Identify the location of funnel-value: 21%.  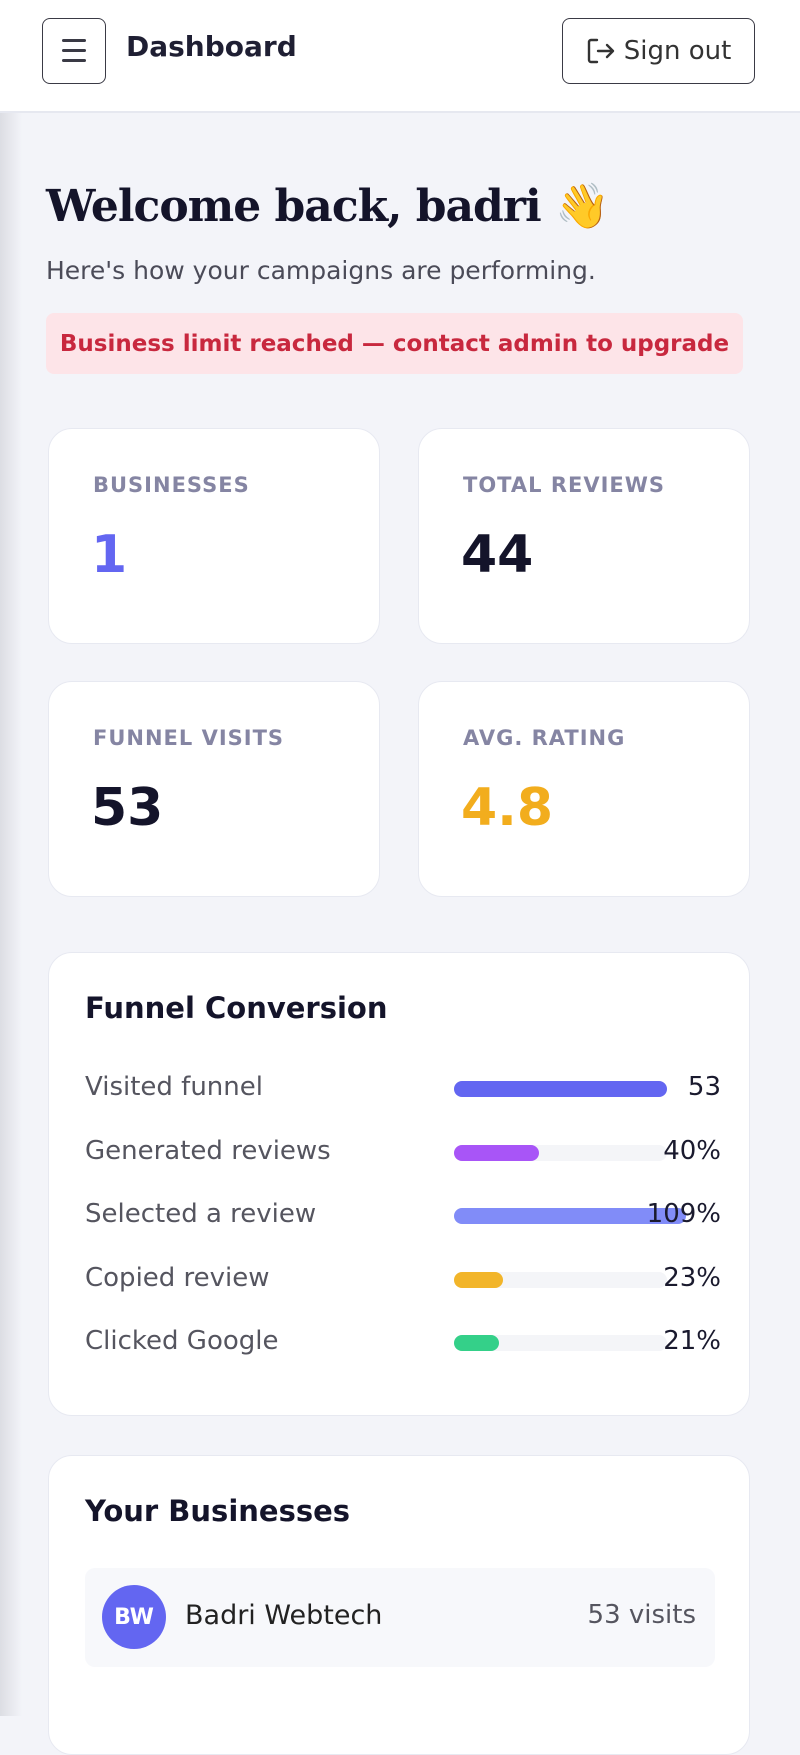
(692, 1341).